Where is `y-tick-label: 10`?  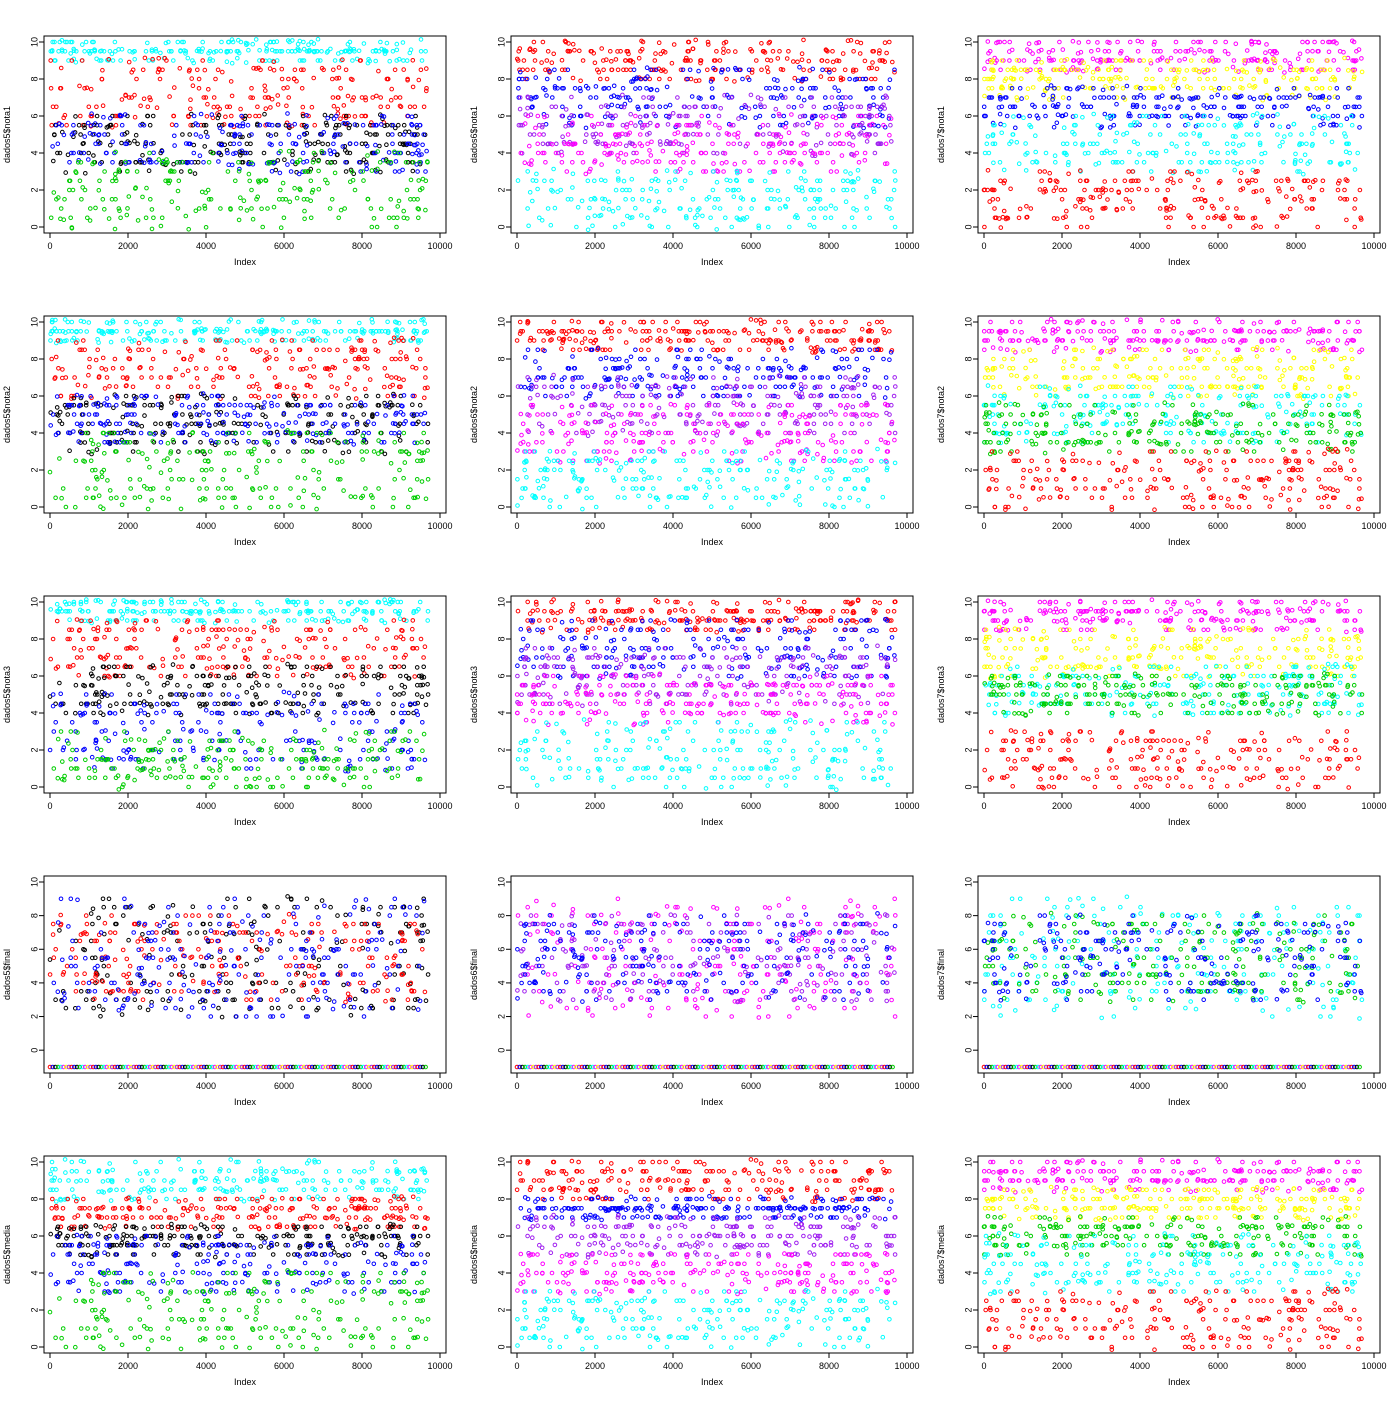
y-tick-label: 10 is located at coordinates (34, 322).